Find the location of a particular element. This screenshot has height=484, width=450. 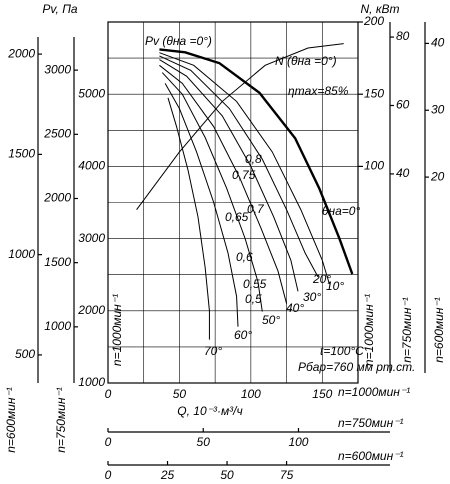

y-tick-label: 30 is located at coordinates (438, 109).